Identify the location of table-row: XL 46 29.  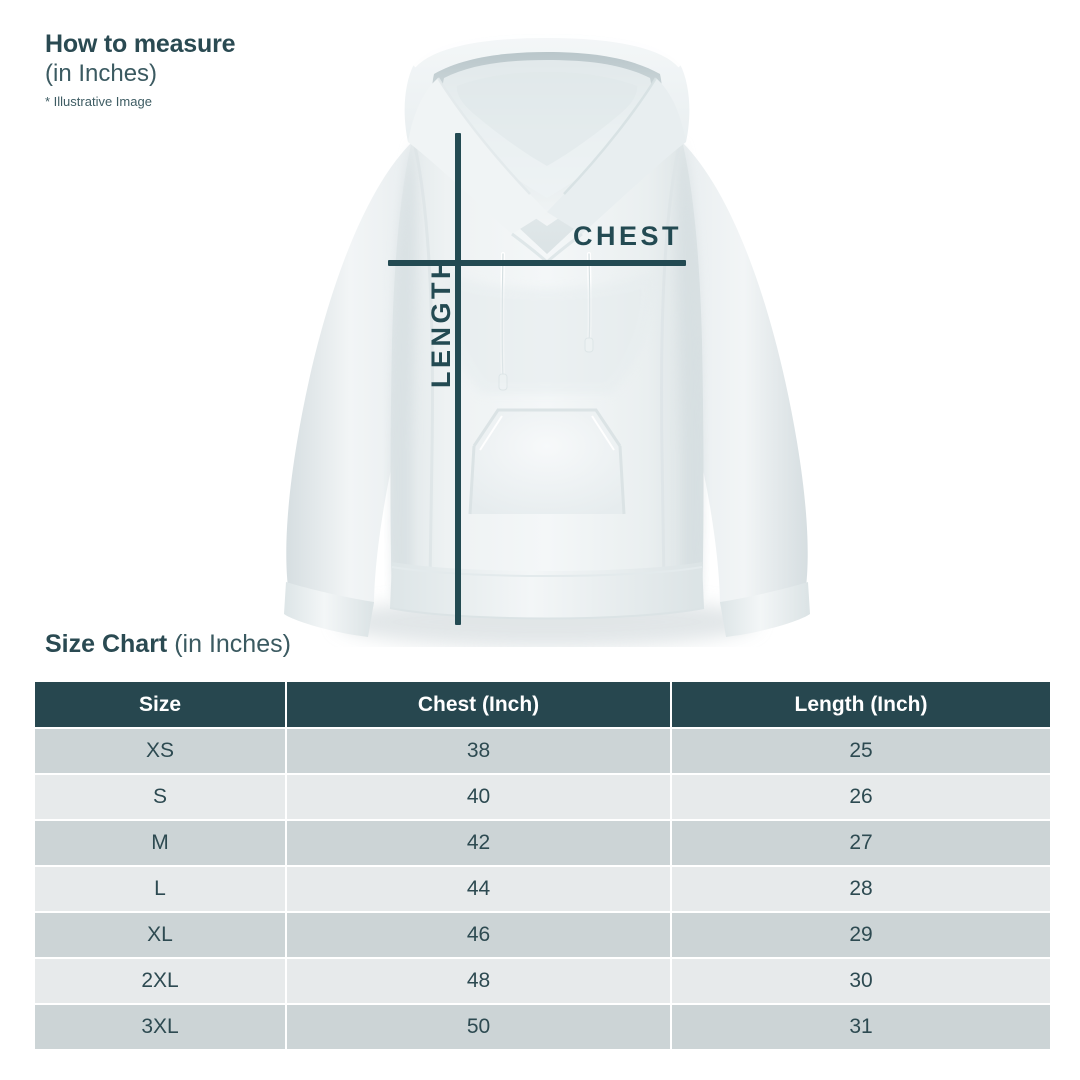
(542, 935).